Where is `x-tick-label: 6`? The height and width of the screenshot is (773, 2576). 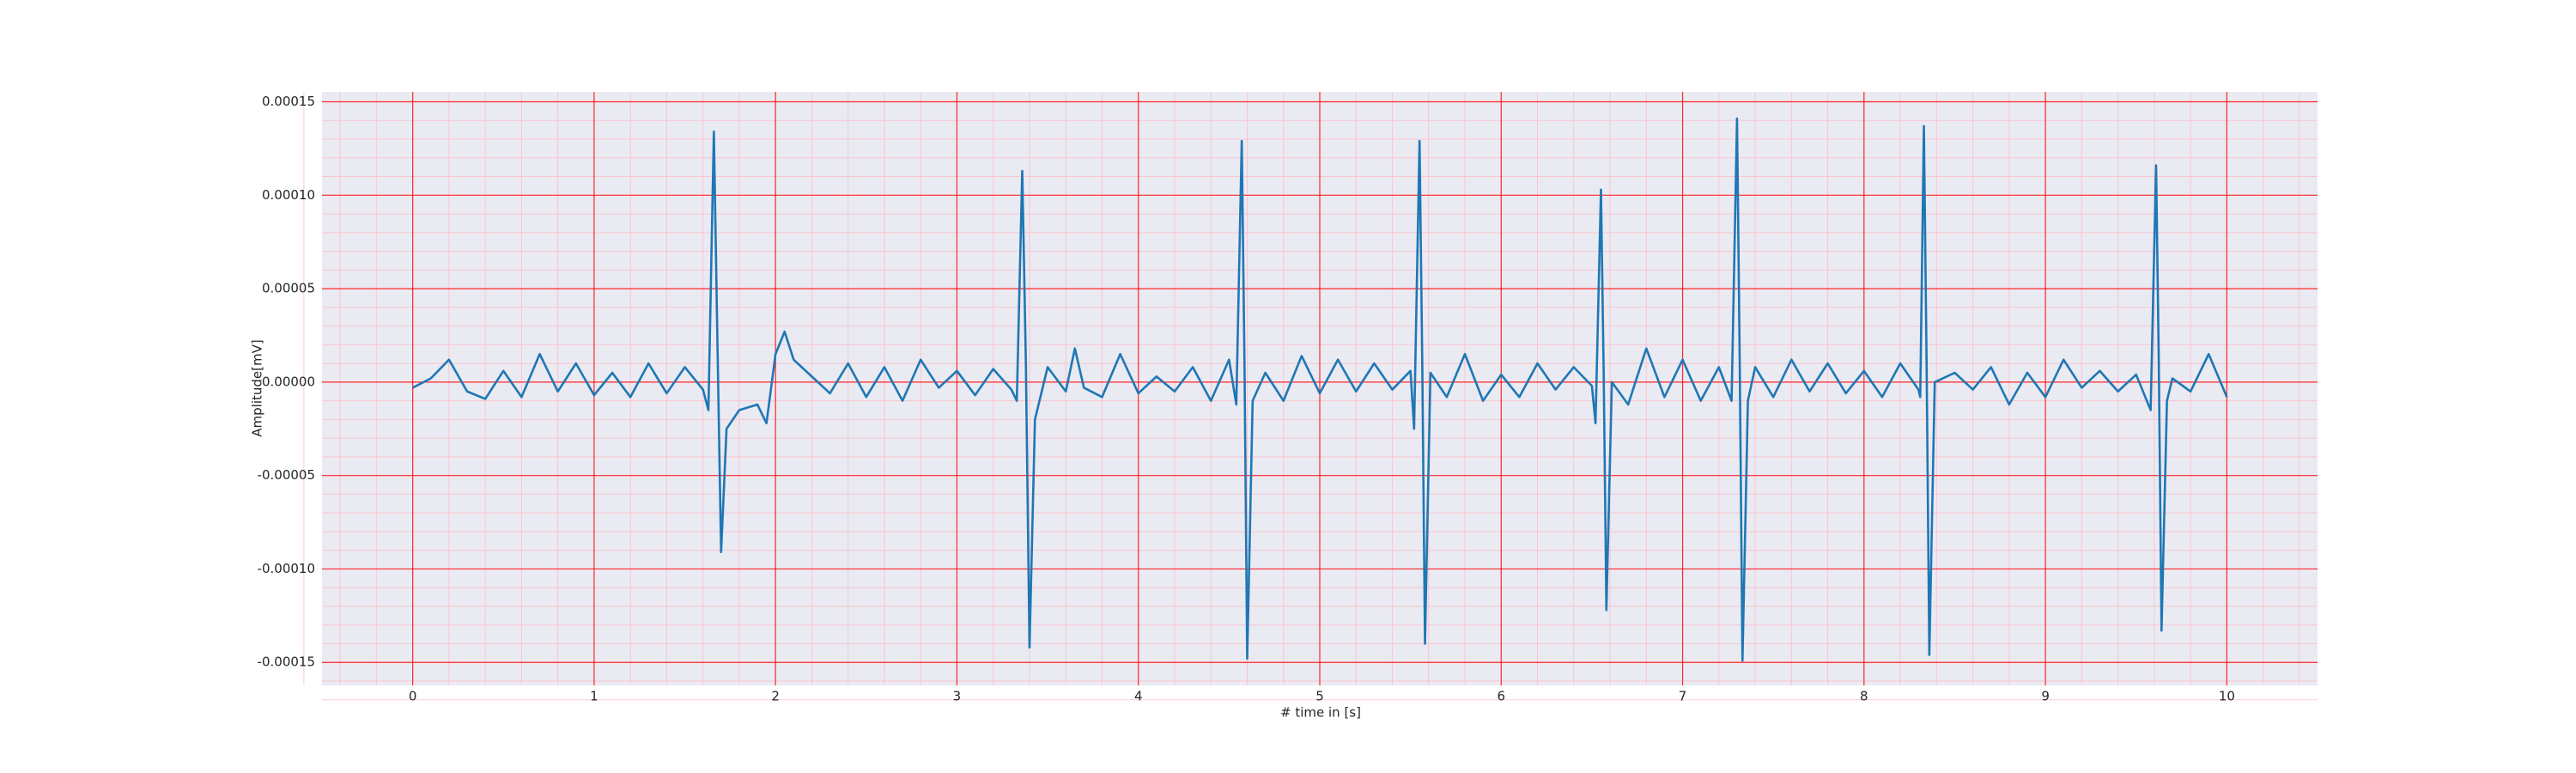
x-tick-label: 6 is located at coordinates (1501, 696).